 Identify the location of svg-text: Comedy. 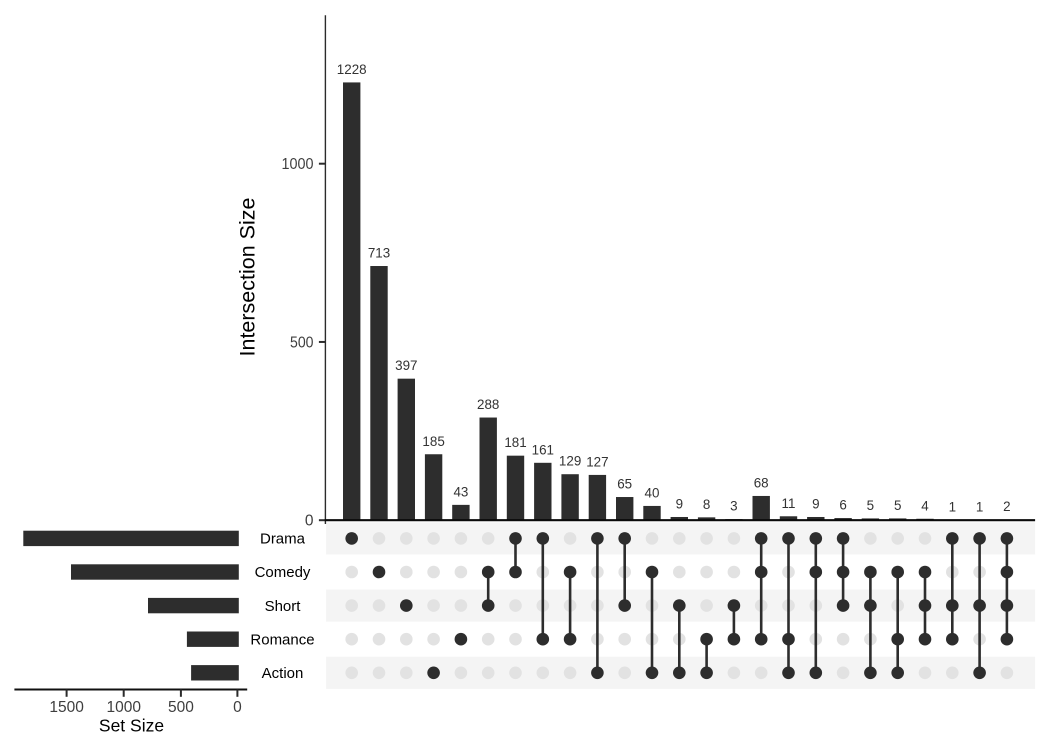
(283, 572).